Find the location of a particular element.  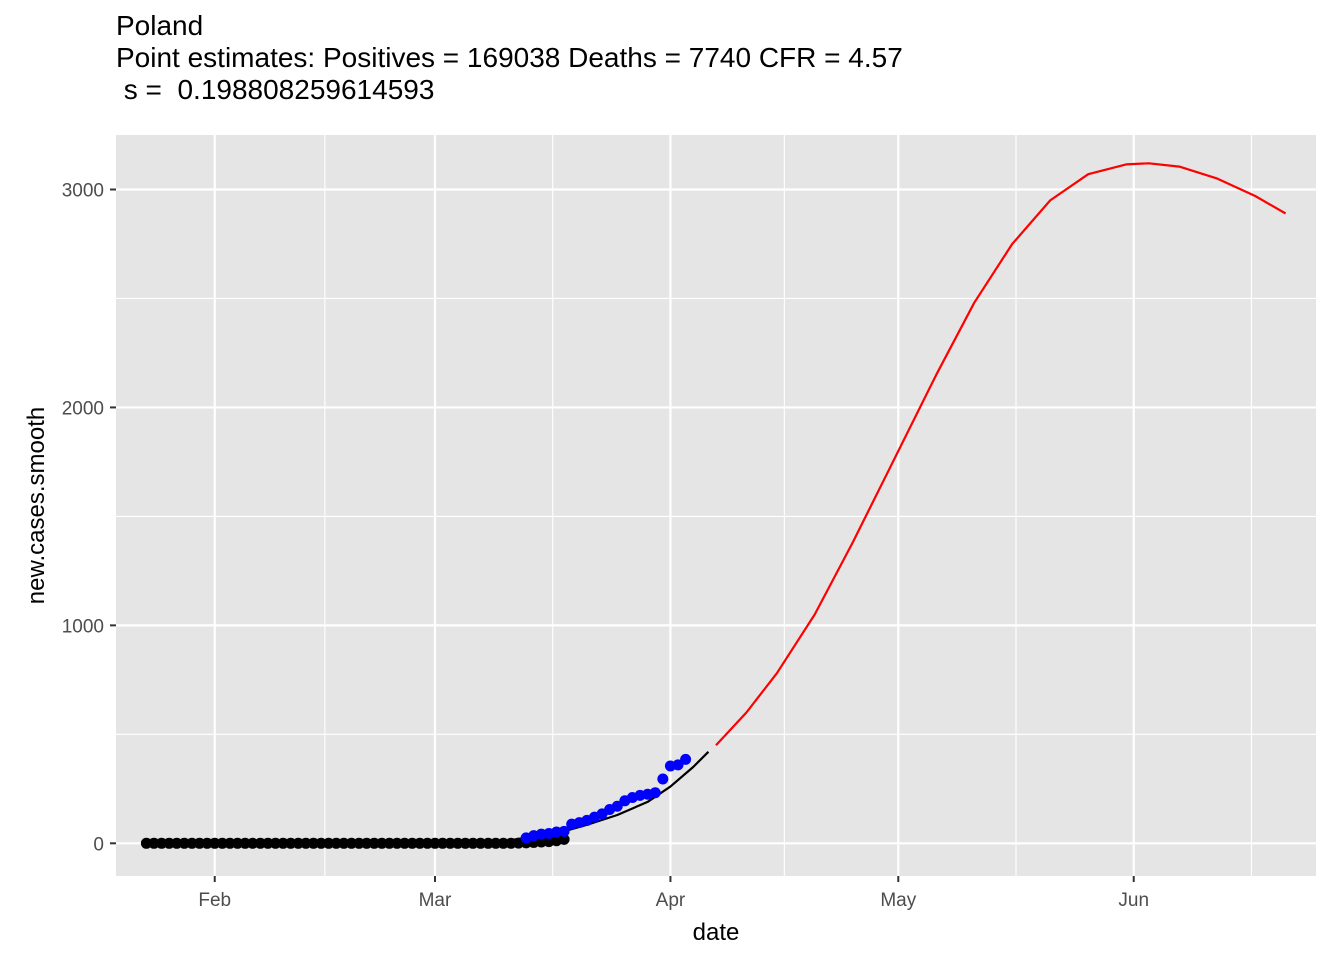

x-tick-label: May is located at coordinates (898, 900).